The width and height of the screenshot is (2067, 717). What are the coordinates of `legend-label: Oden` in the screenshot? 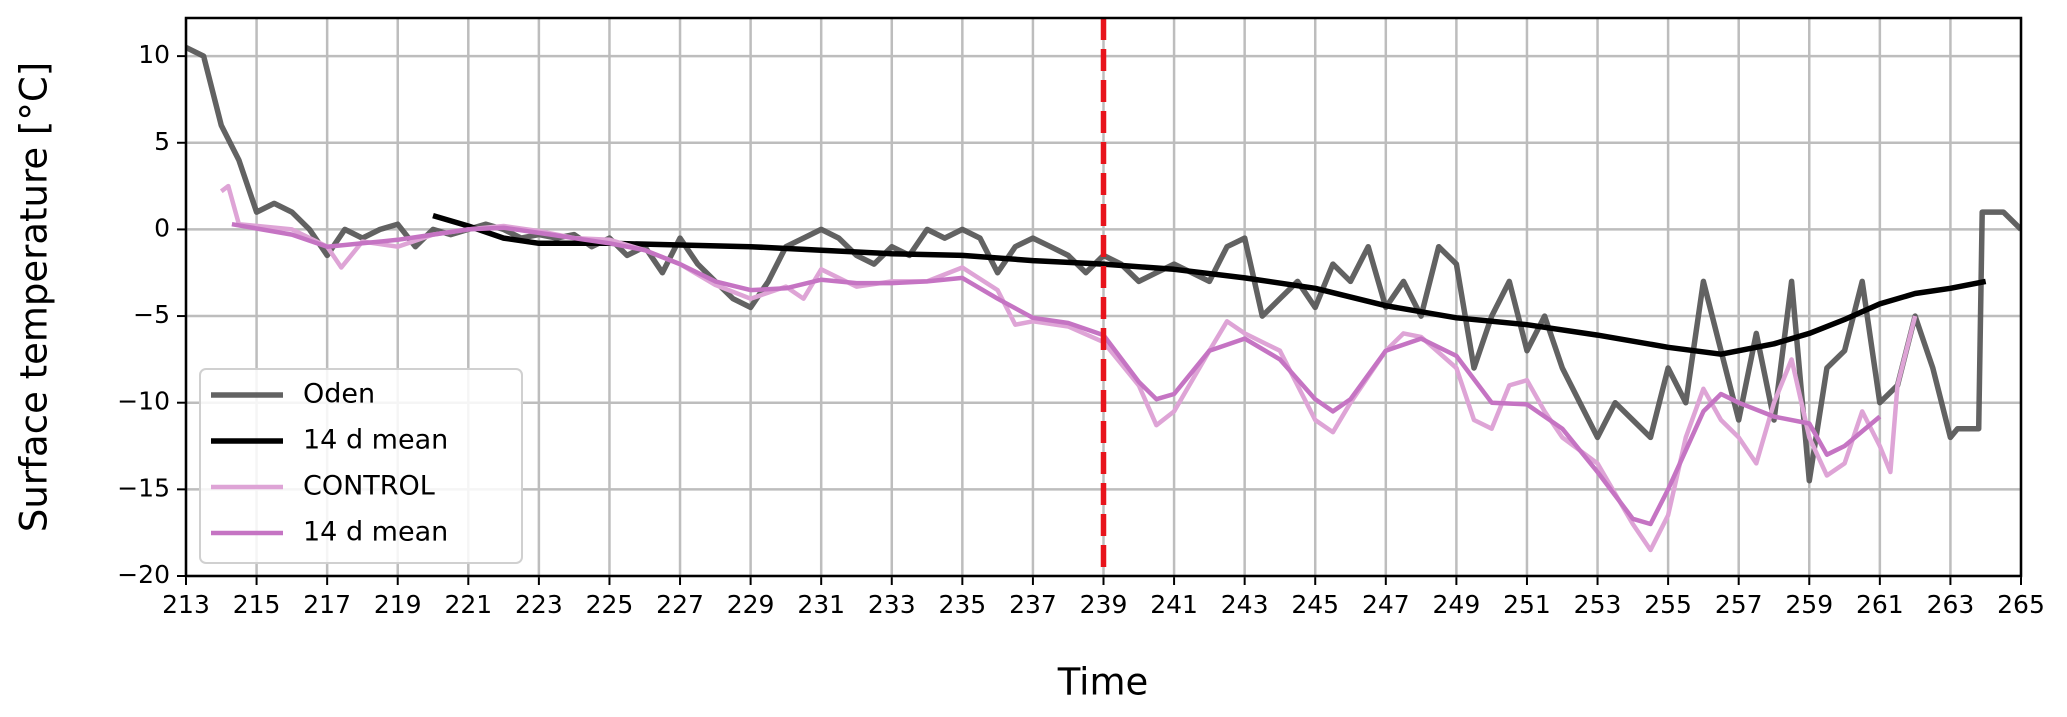 It's located at (339, 394).